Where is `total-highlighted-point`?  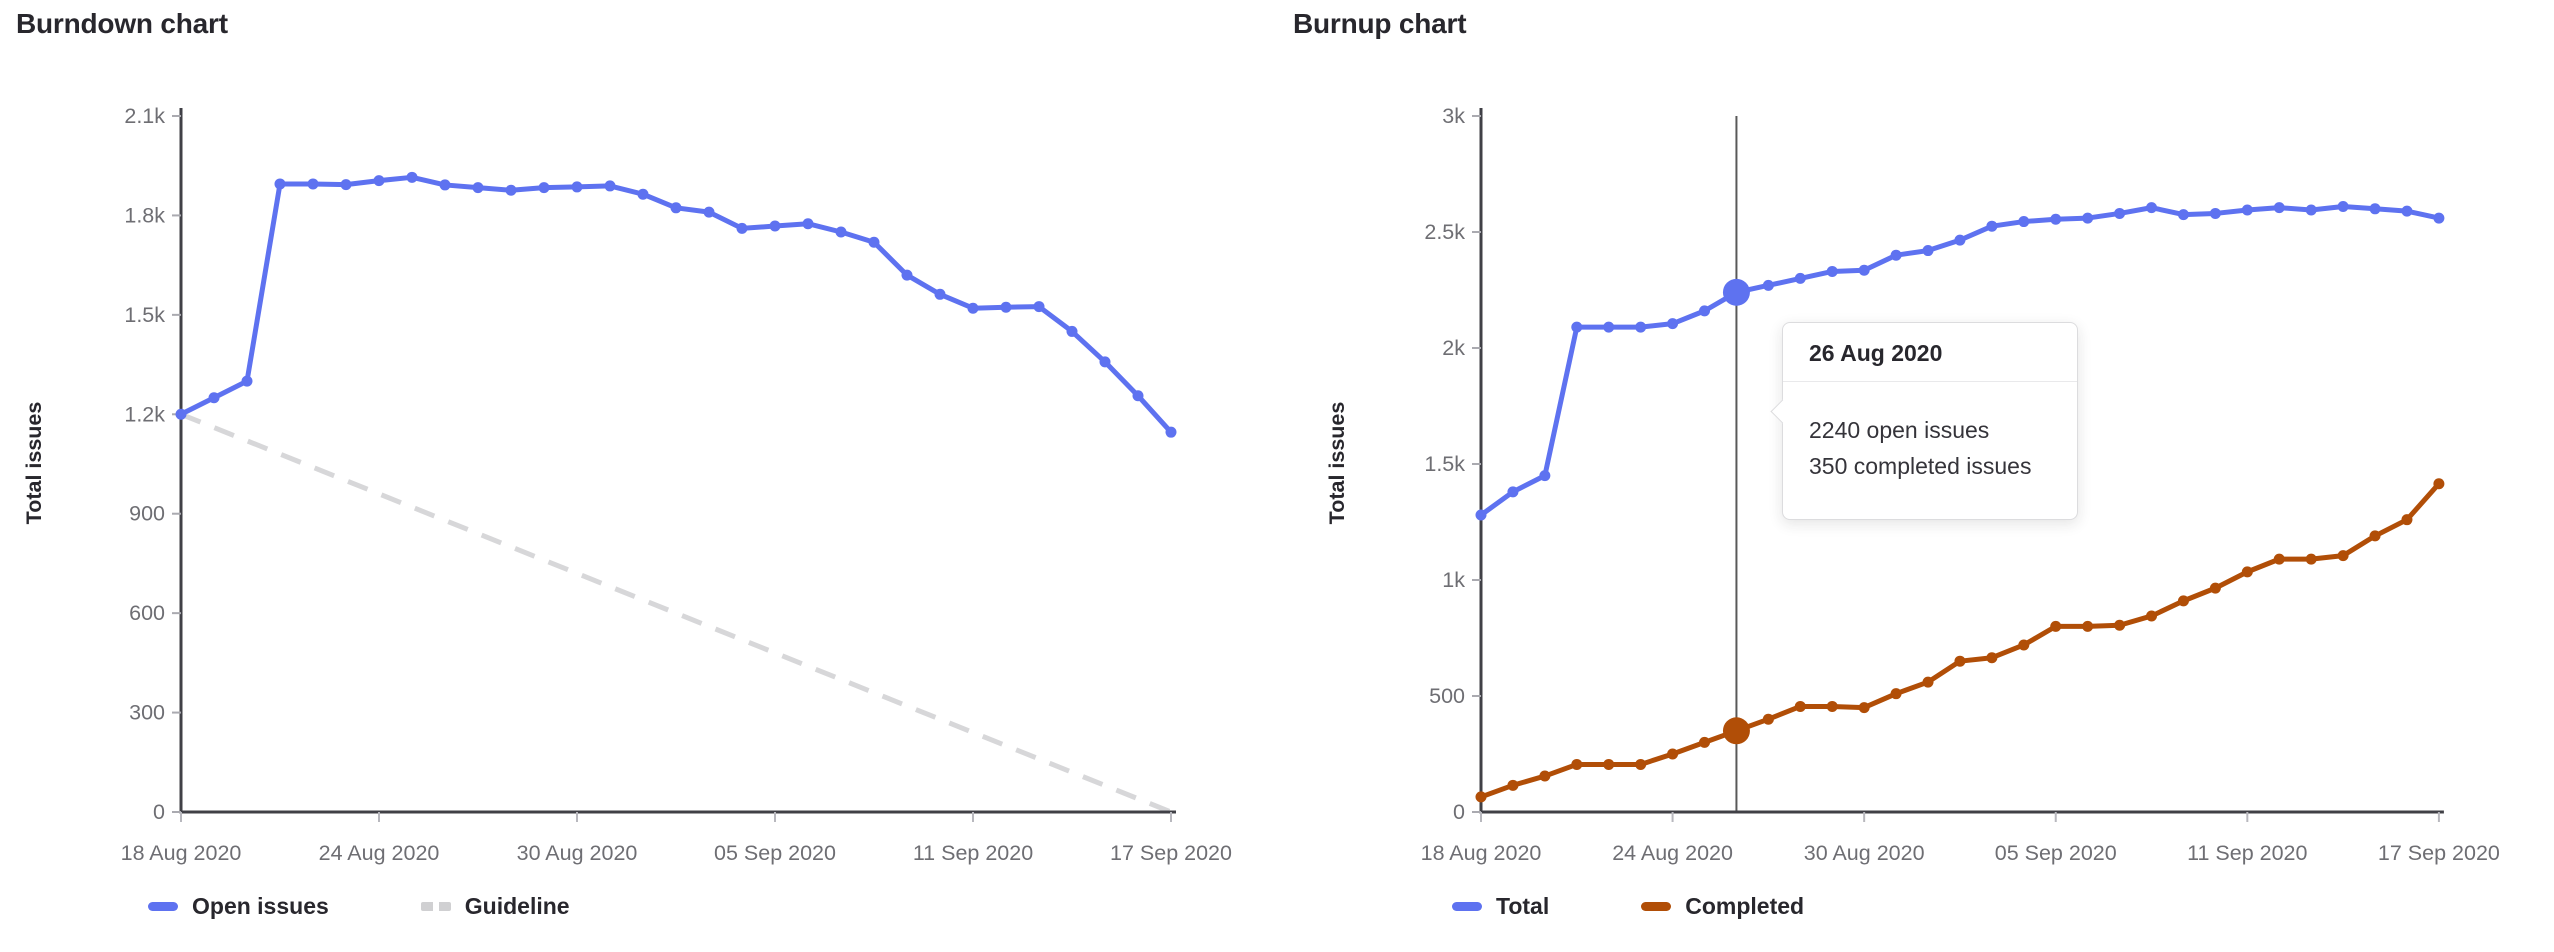 total-highlighted-point is located at coordinates (1736, 292).